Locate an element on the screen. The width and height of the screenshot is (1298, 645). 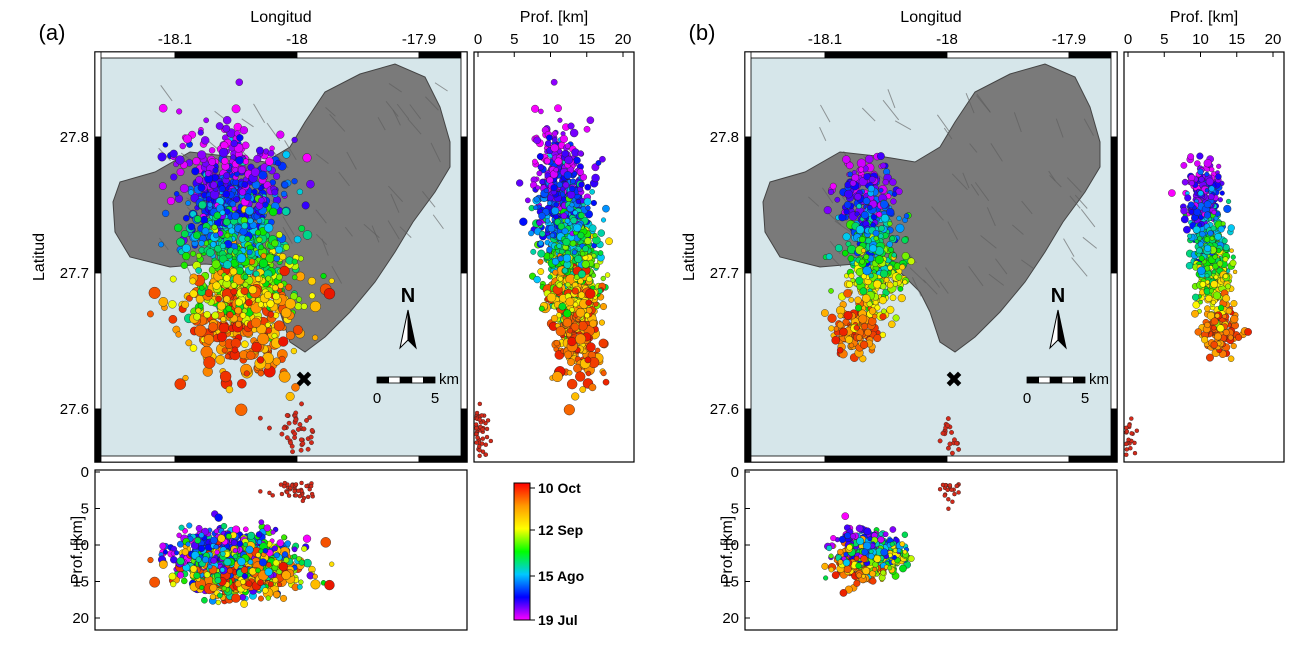
depth-tick-label-top: 10 is located at coordinates (1200, 39).